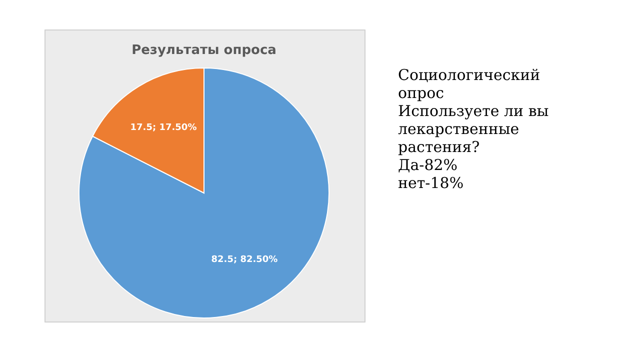  What do you see at coordinates (428, 165) in the screenshot?
I see `text: Да-82%` at bounding box center [428, 165].